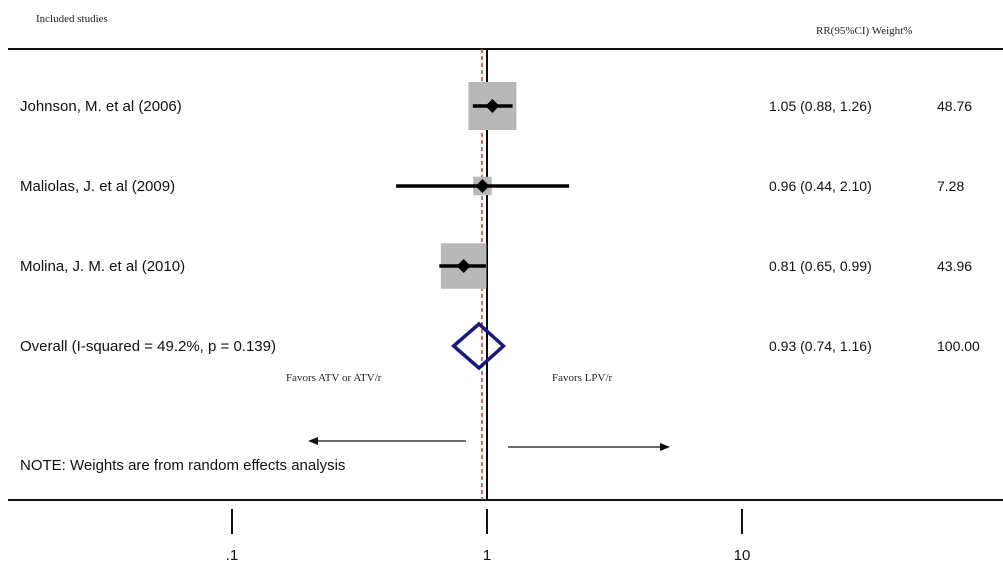  I want to click on favors-right-label: Favors LPV/r, so click(582, 378).